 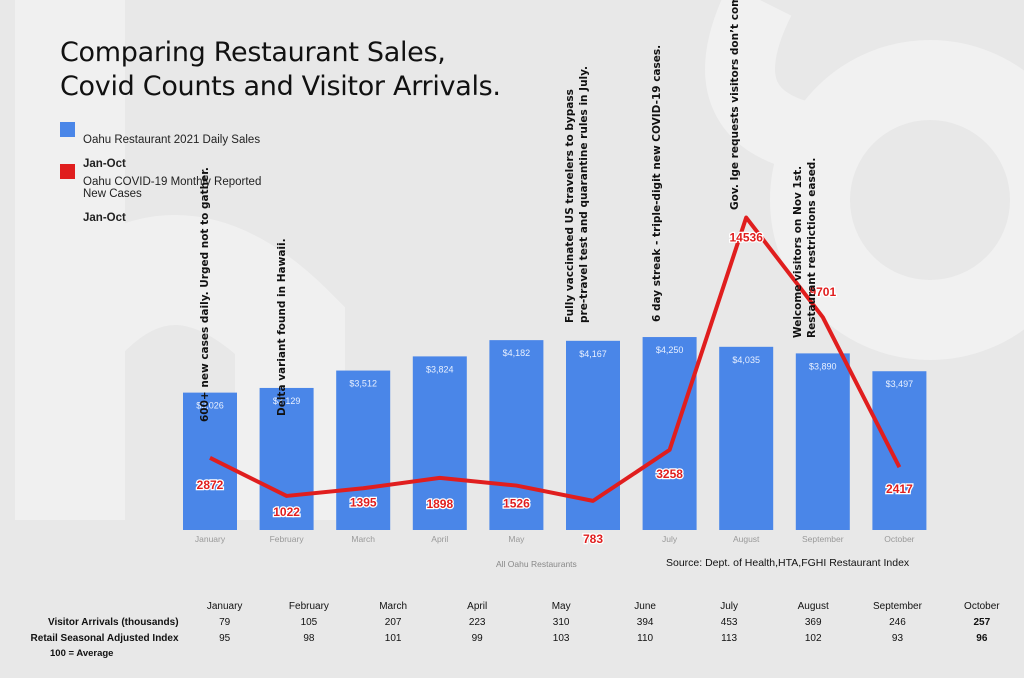 I want to click on x-tick-label: October, so click(x=899, y=539).